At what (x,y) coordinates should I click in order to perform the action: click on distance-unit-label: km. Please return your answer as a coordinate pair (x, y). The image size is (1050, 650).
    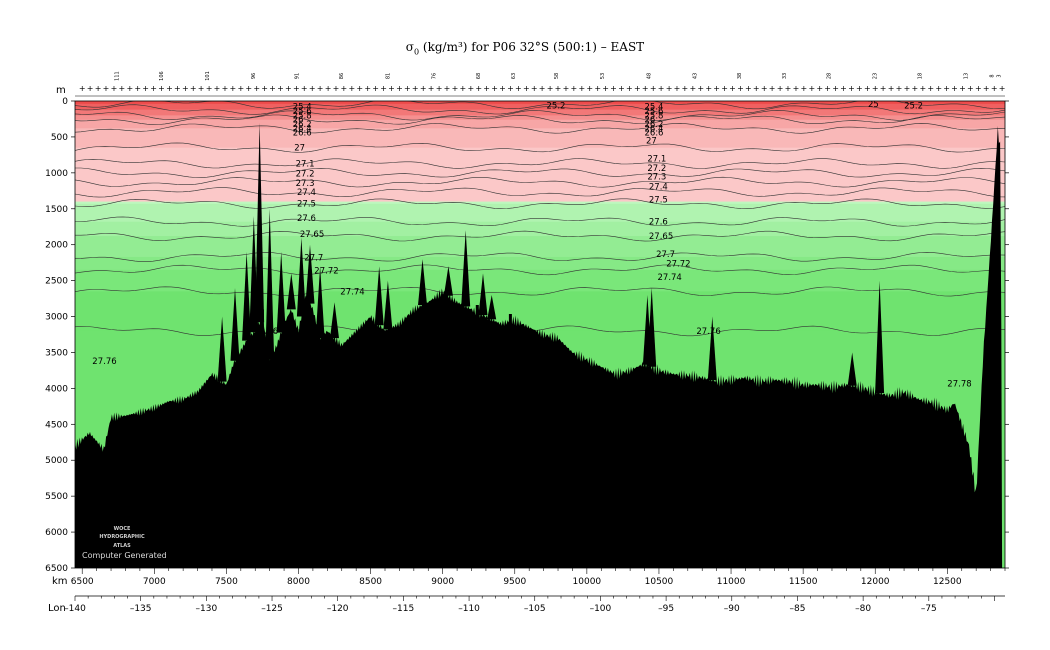
    Looking at the image, I should click on (60, 581).